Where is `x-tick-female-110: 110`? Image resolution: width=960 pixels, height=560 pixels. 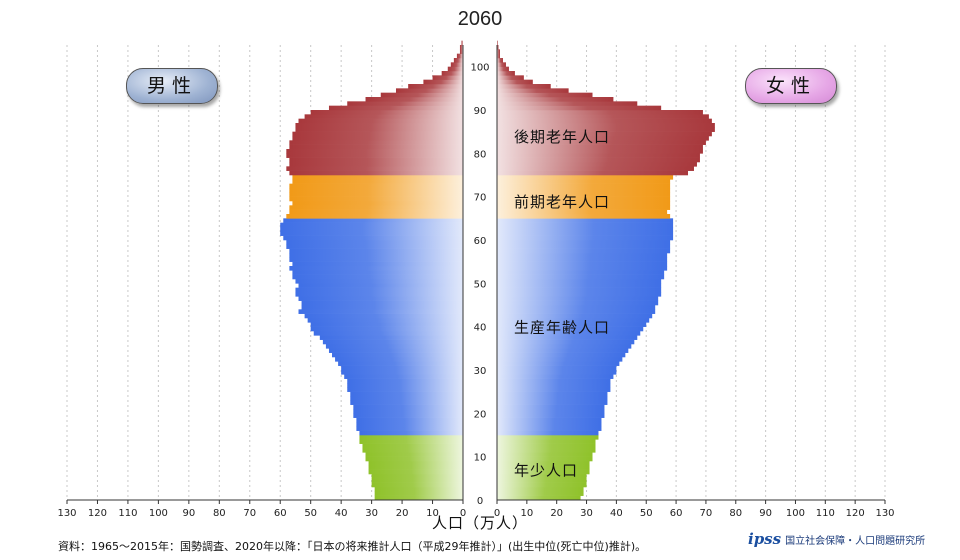
x-tick-female-110: 110 is located at coordinates (825, 513).